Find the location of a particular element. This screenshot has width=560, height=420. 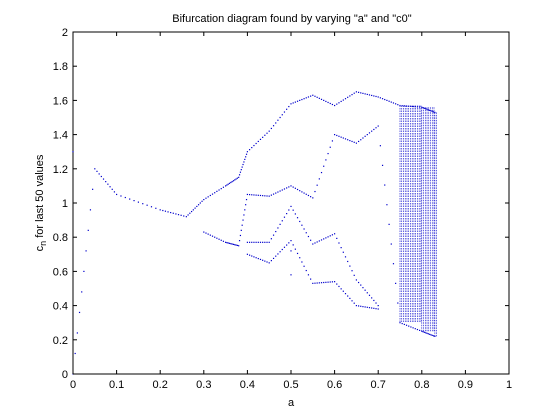

x-tick-label: 0.1 is located at coordinates (116, 385).